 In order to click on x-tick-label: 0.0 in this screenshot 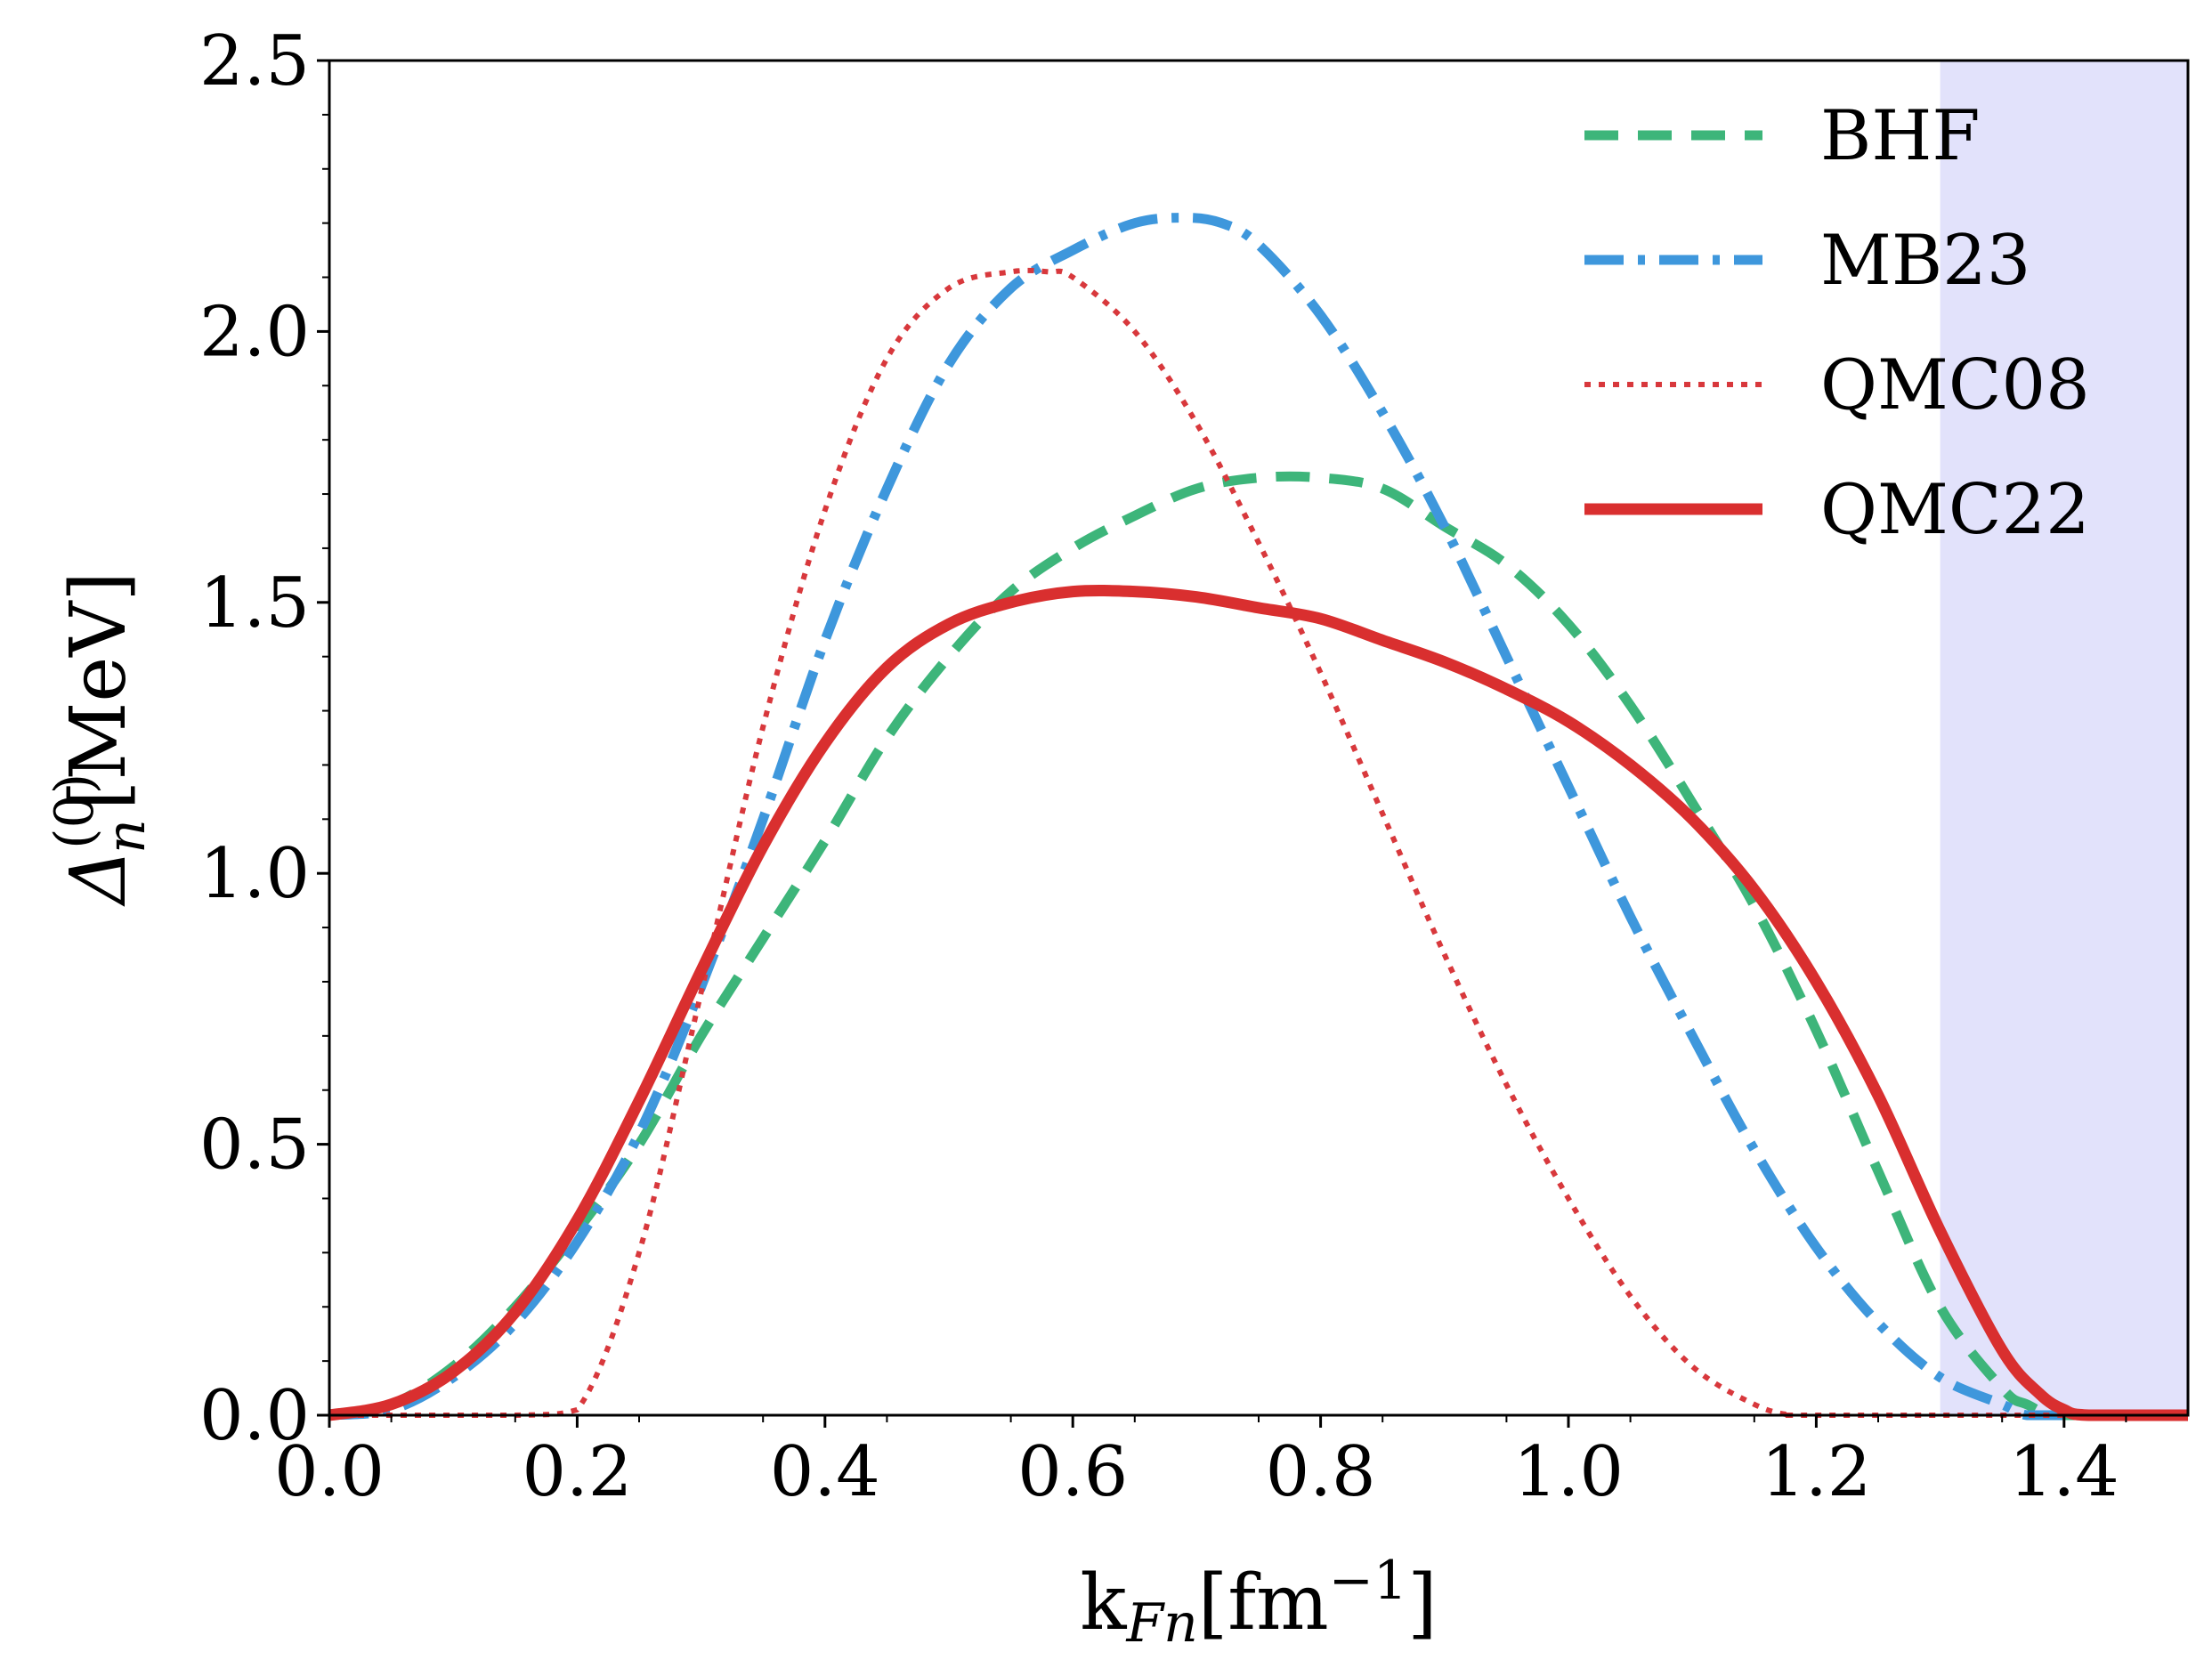, I will do `click(329, 1472)`.